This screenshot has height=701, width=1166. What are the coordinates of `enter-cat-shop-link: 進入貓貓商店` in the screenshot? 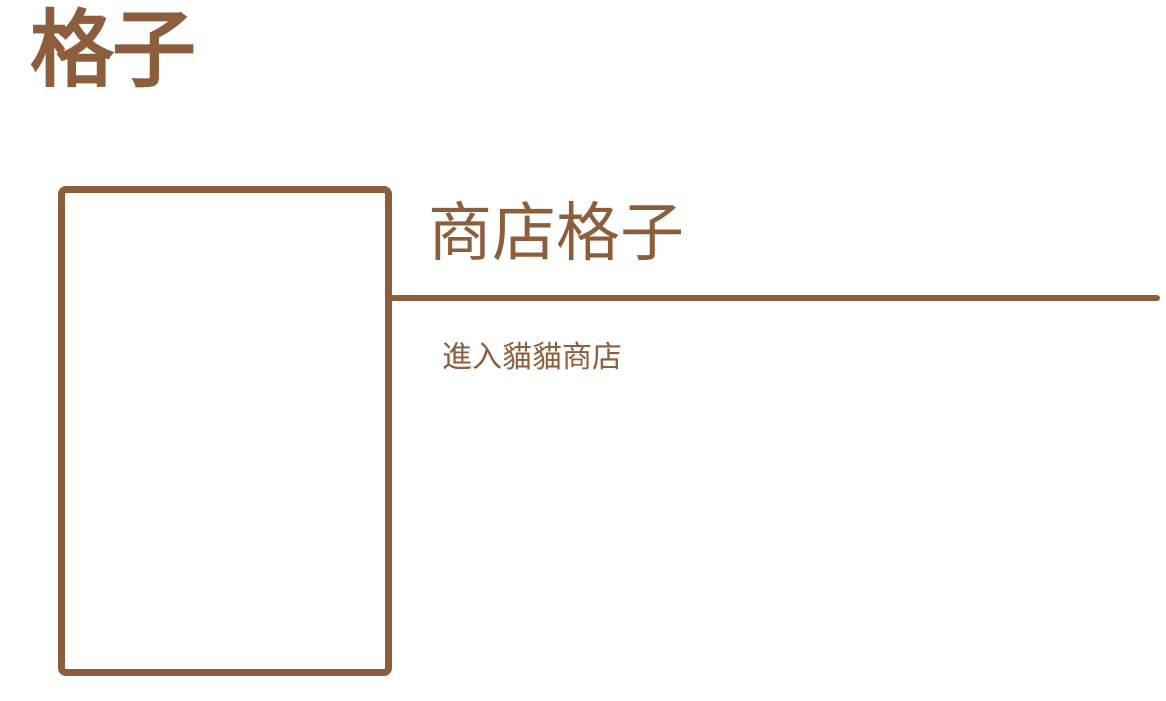 It's located at (532, 357).